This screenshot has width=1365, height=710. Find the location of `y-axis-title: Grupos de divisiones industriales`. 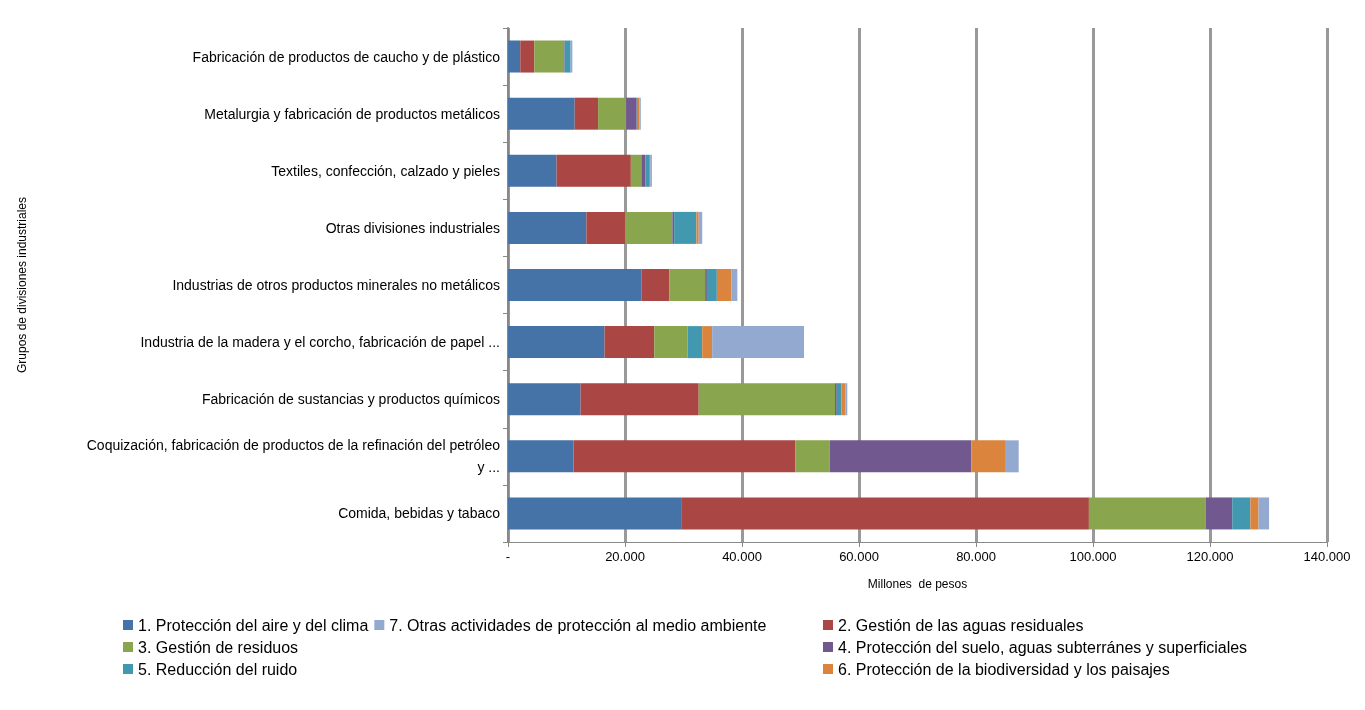

y-axis-title: Grupos de divisiones industriales is located at coordinates (22, 285).